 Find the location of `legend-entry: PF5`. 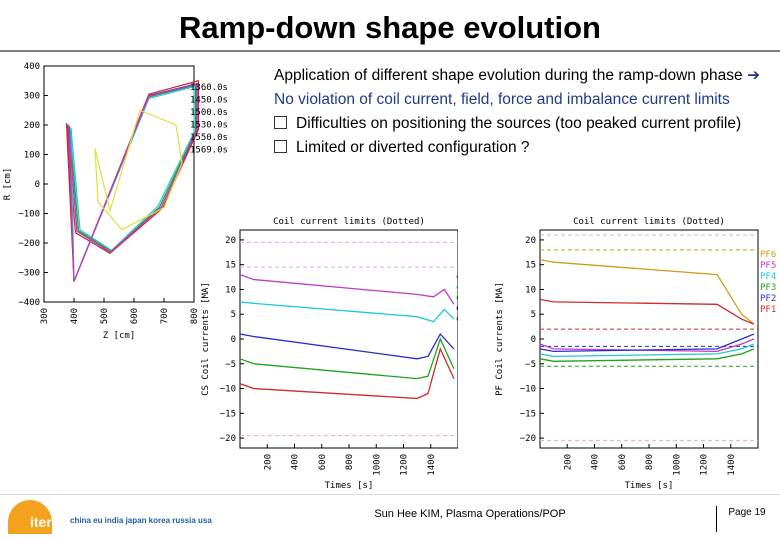

legend-entry: PF5 is located at coordinates (768, 266).